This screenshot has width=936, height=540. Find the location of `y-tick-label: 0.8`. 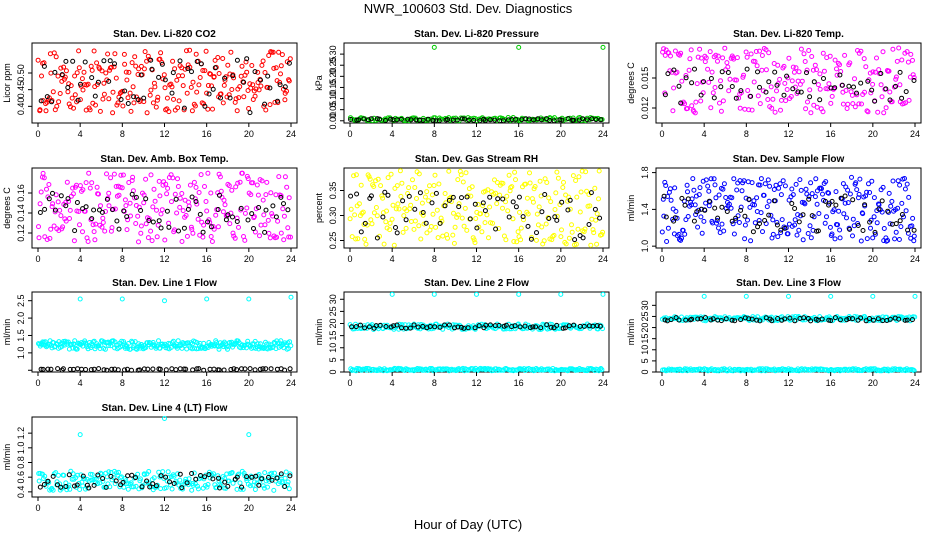

y-tick-label: 0.8 is located at coordinates (21, 462).